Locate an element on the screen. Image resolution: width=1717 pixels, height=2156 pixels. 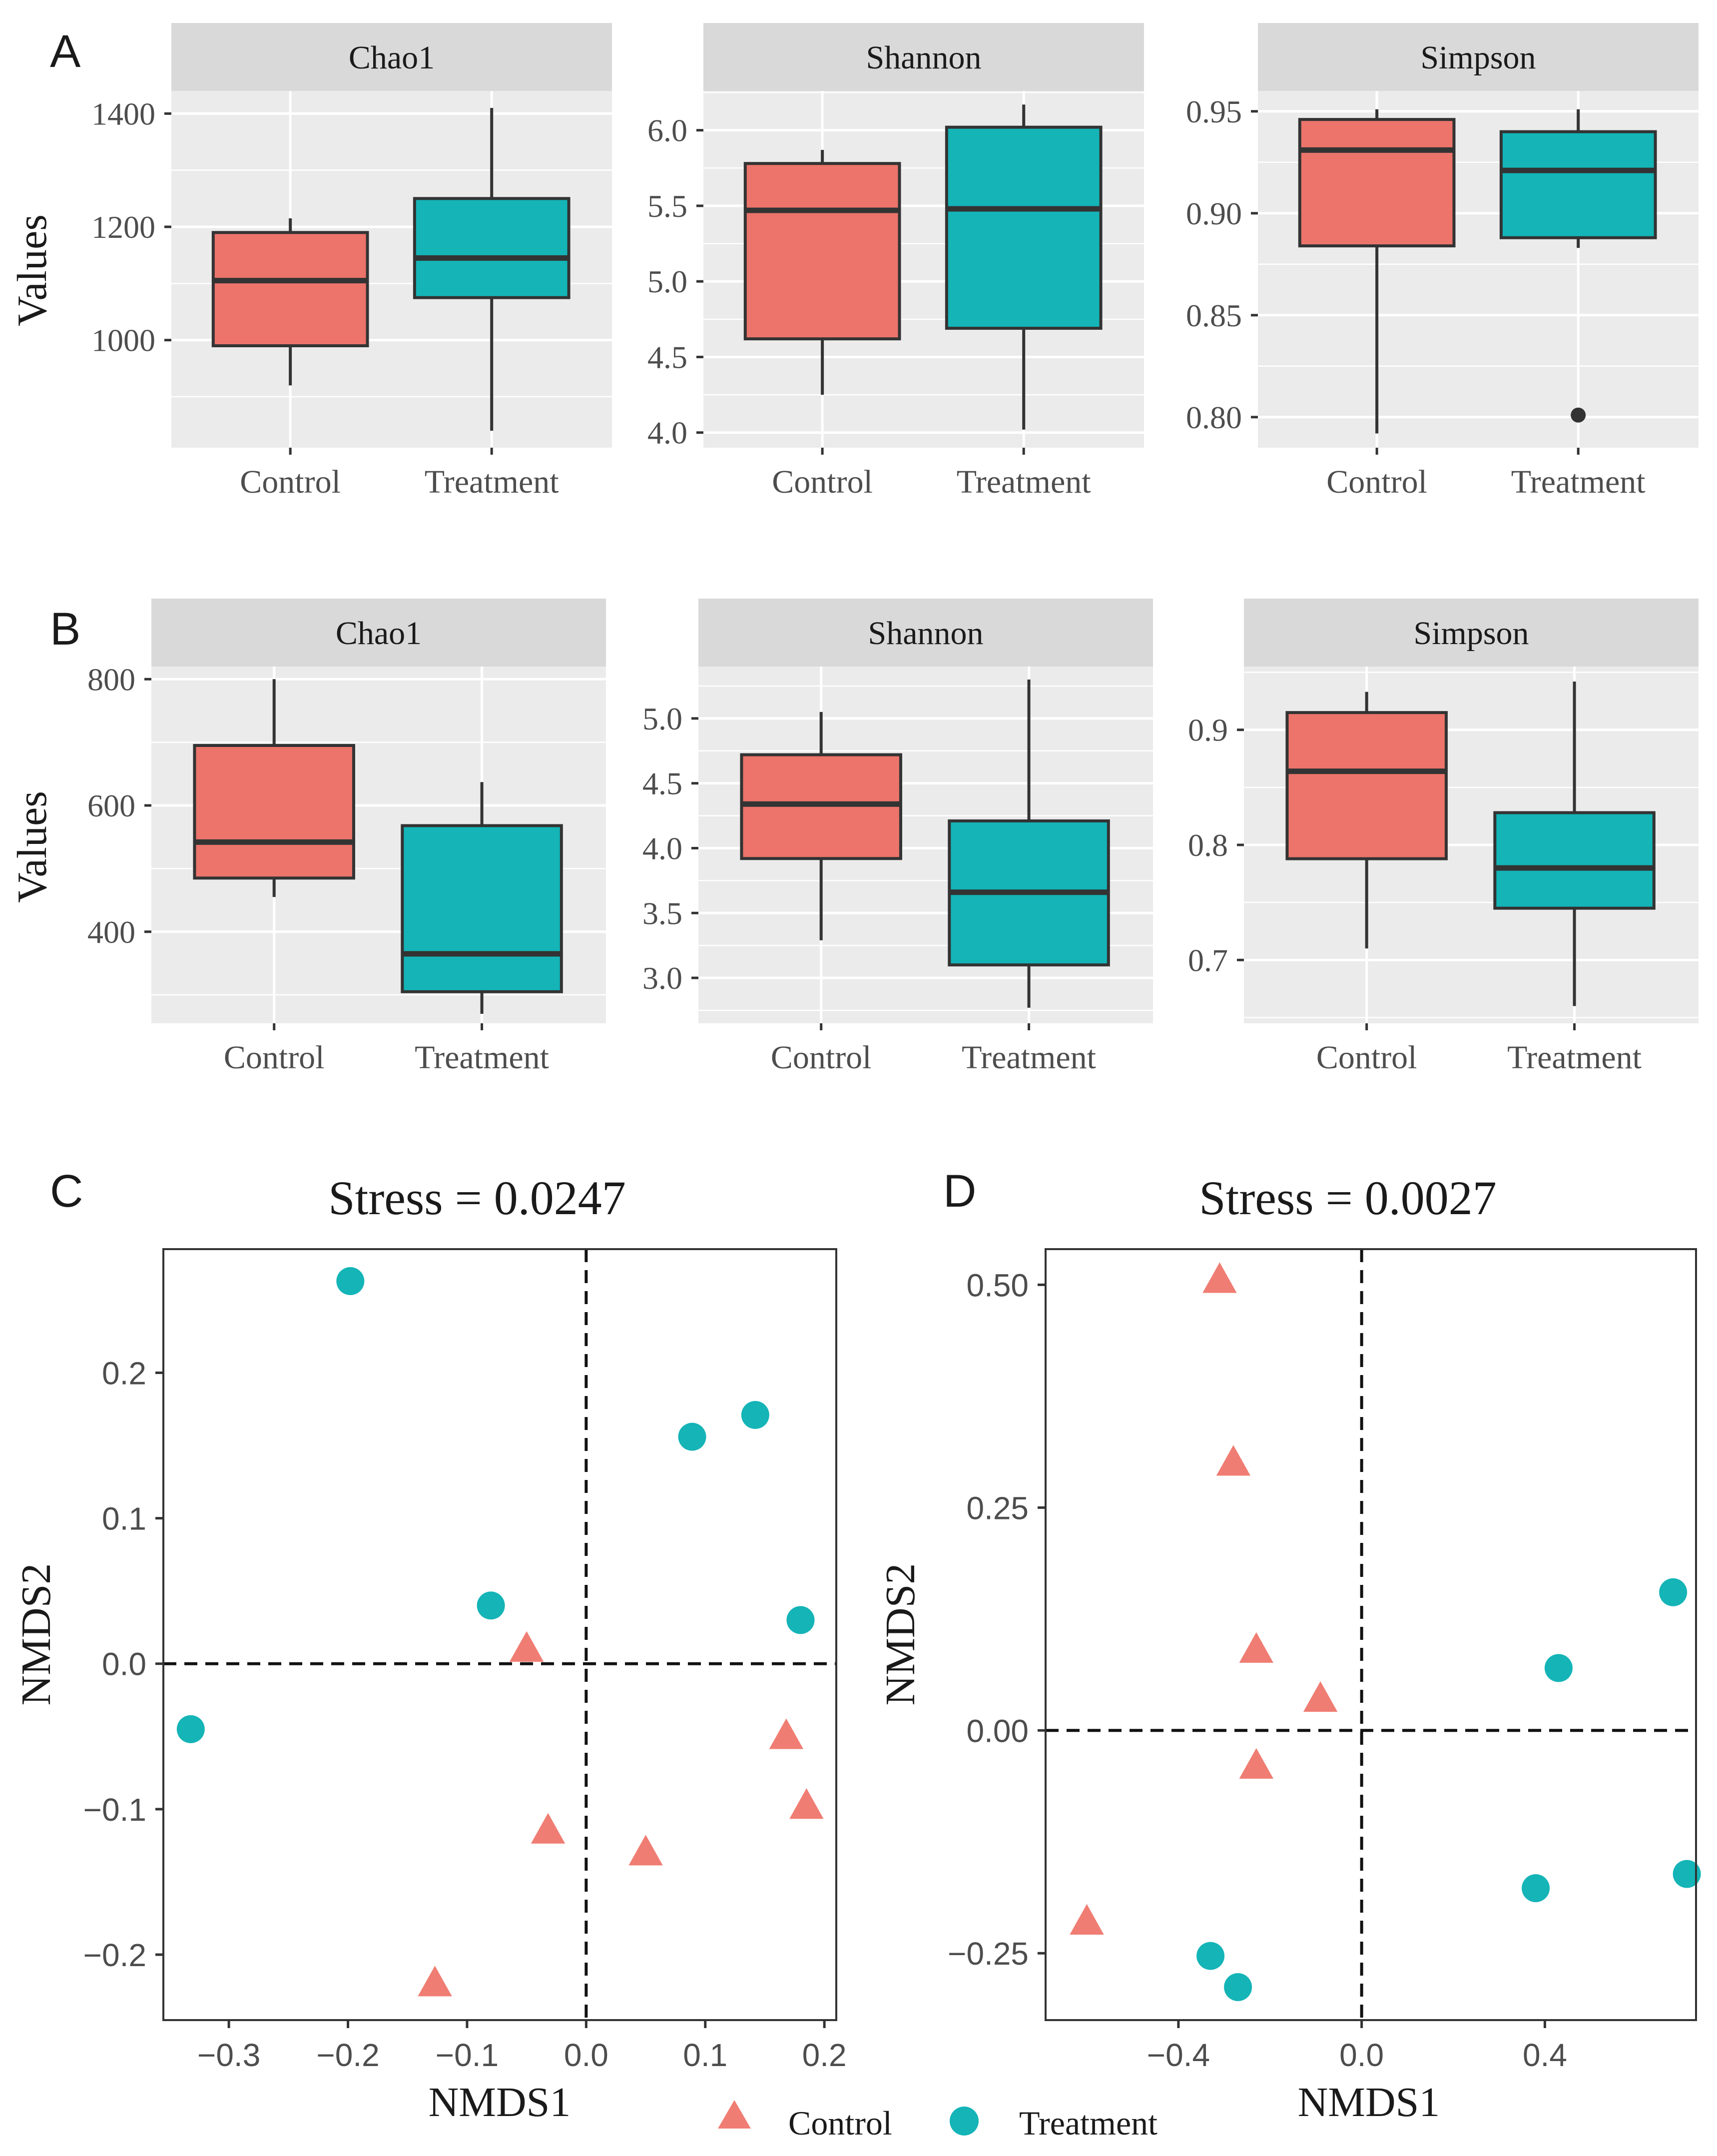
panel-letter-b: B is located at coordinates (65, 629).